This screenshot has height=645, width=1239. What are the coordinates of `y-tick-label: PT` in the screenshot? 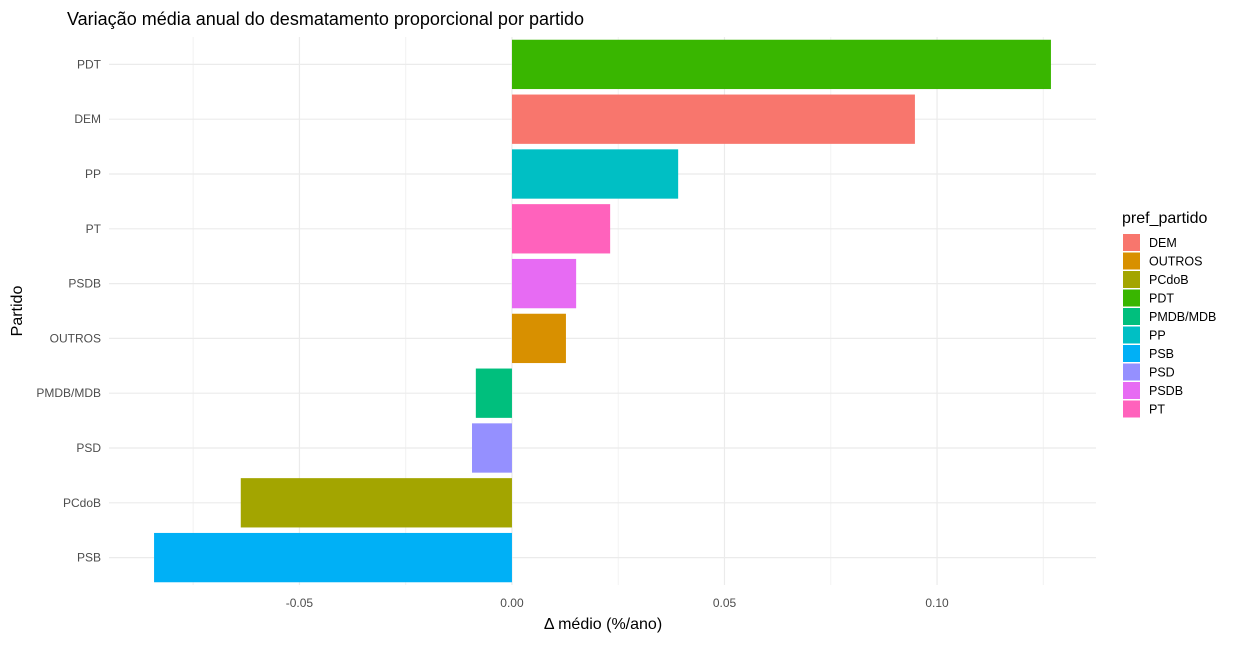 It's located at (94, 229).